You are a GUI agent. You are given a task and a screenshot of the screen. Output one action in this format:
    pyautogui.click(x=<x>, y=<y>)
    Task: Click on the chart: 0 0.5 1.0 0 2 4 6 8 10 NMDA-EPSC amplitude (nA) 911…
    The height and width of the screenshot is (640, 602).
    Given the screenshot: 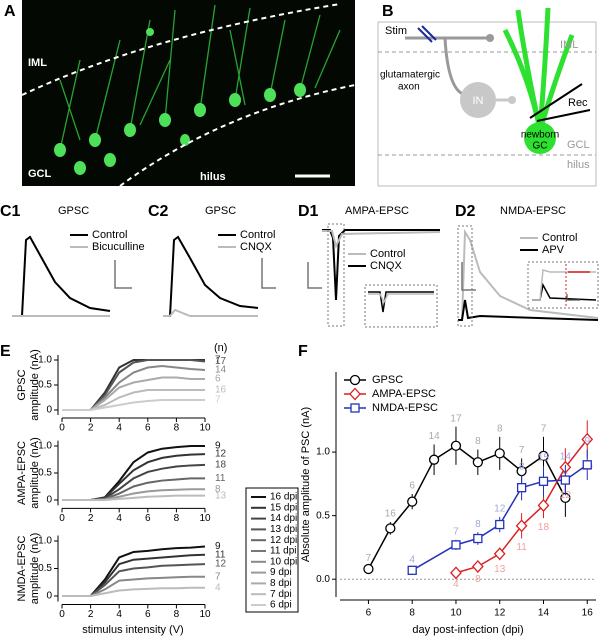 What is the action you would take?
    pyautogui.click(x=121, y=576)
    